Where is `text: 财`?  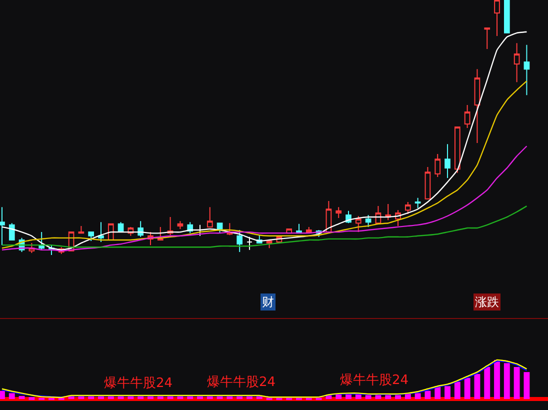 text: 财 is located at coordinates (268, 302).